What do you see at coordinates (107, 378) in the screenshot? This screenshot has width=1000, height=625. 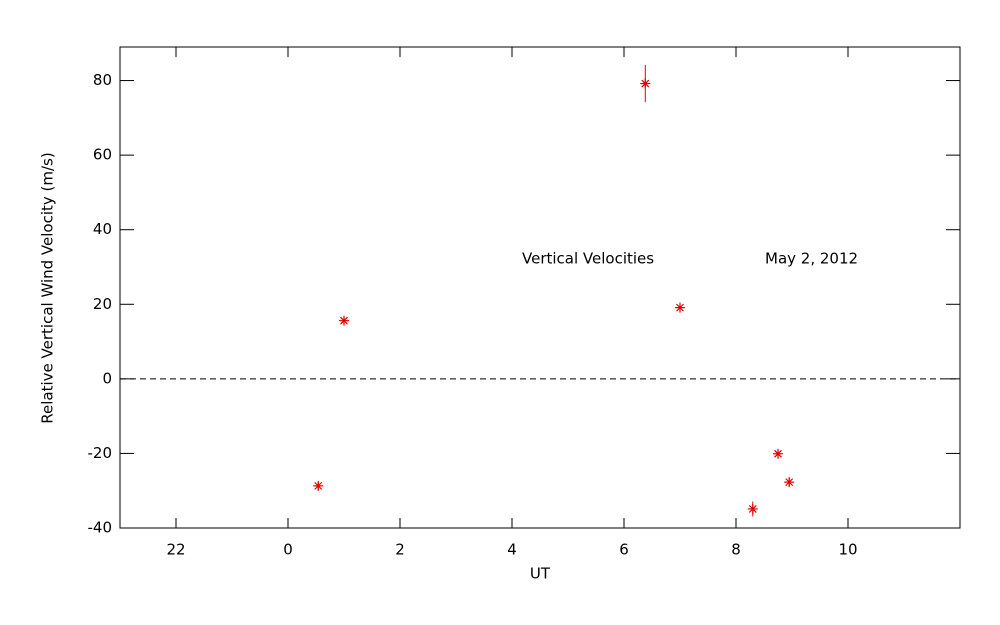 I see `y-tick-label: 0` at bounding box center [107, 378].